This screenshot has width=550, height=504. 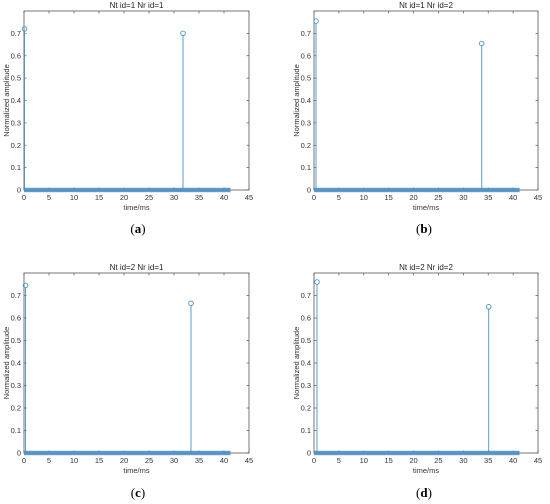 I want to click on plot-title: Nt id=2 Nr id=2, so click(x=426, y=267).